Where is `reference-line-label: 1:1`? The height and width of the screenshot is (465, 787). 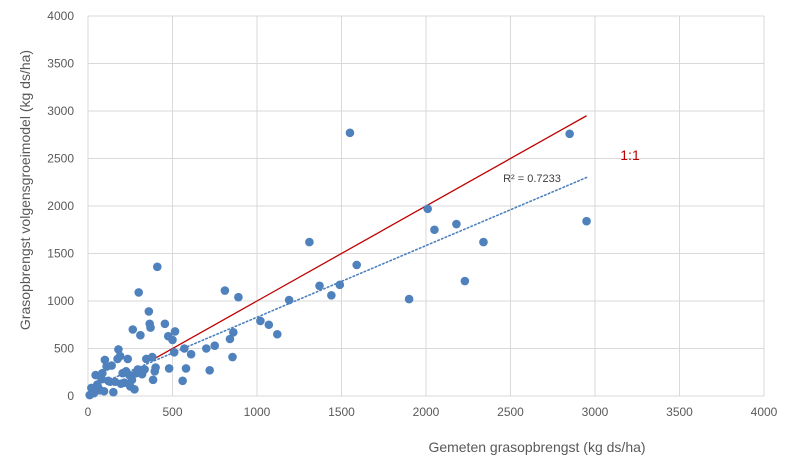 reference-line-label: 1:1 is located at coordinates (630, 155).